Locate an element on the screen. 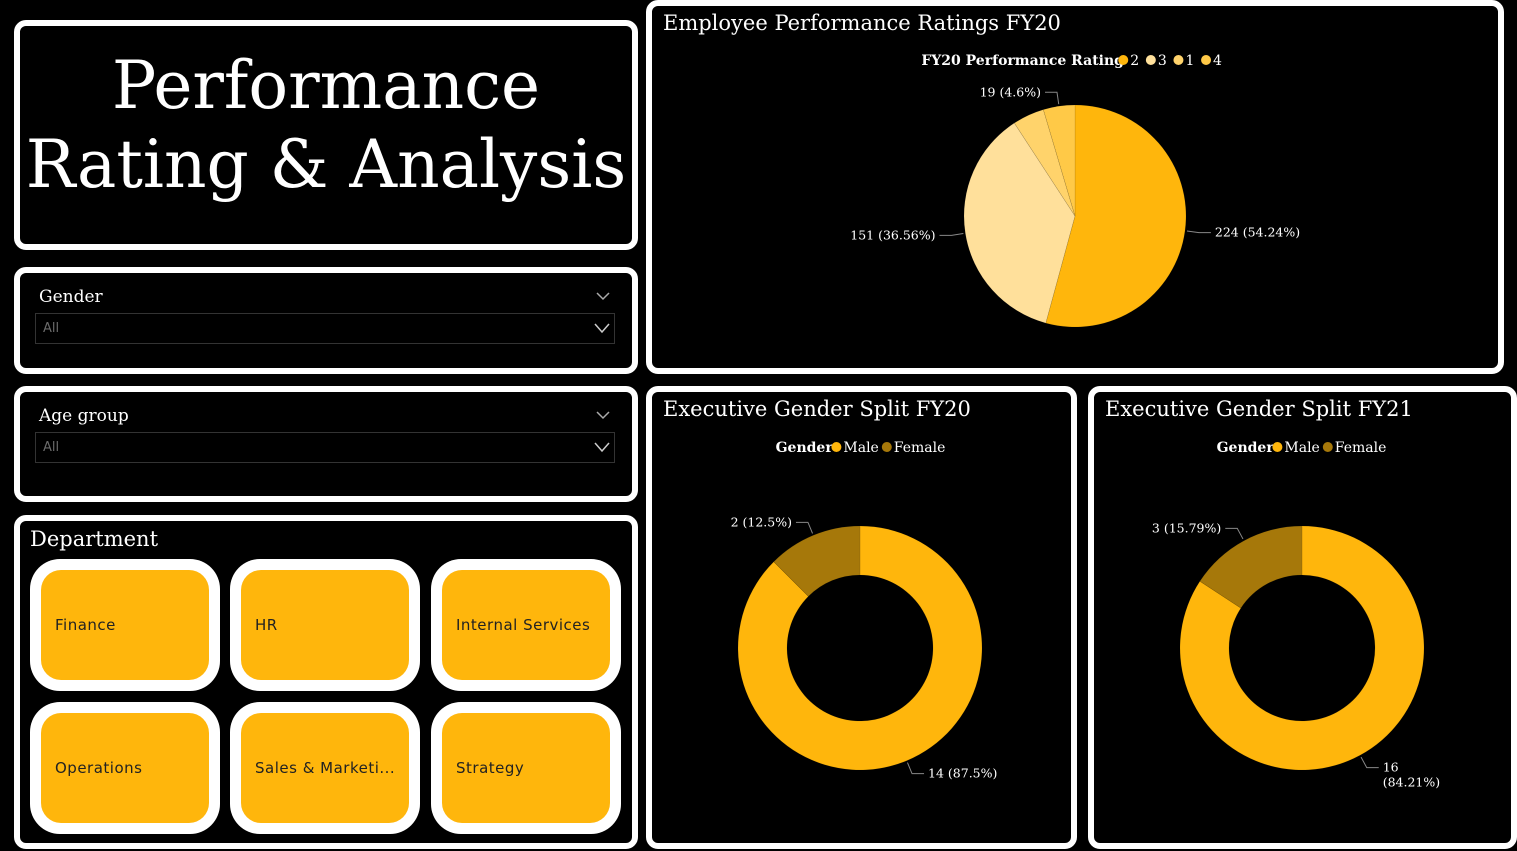  legend-item: 2 is located at coordinates (1134, 61).